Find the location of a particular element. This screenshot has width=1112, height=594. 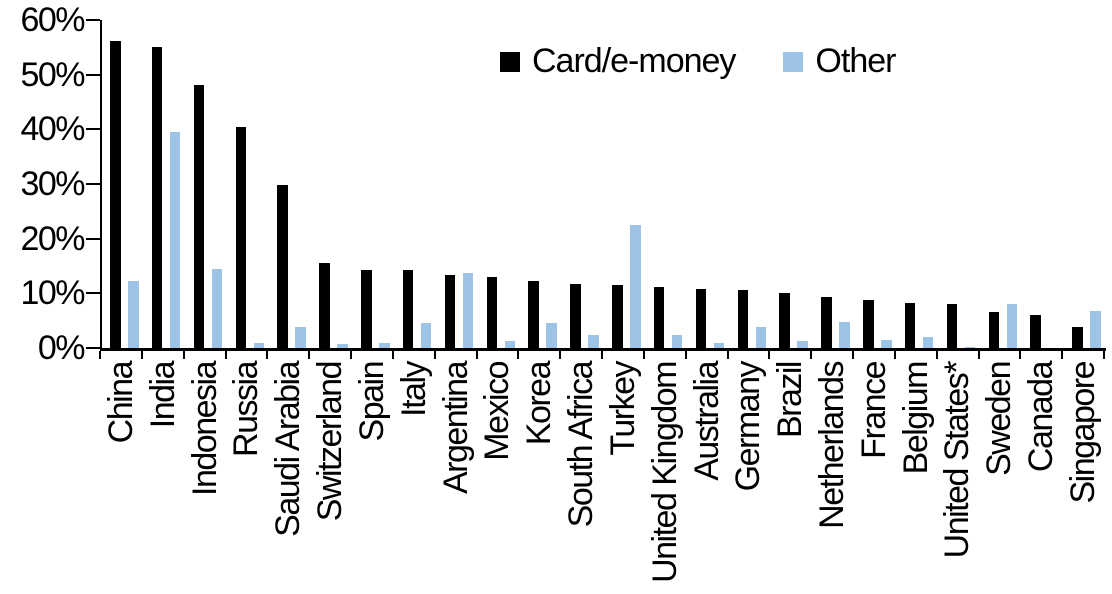

y-axis-tick-label: 40% is located at coordinates (52, 129).